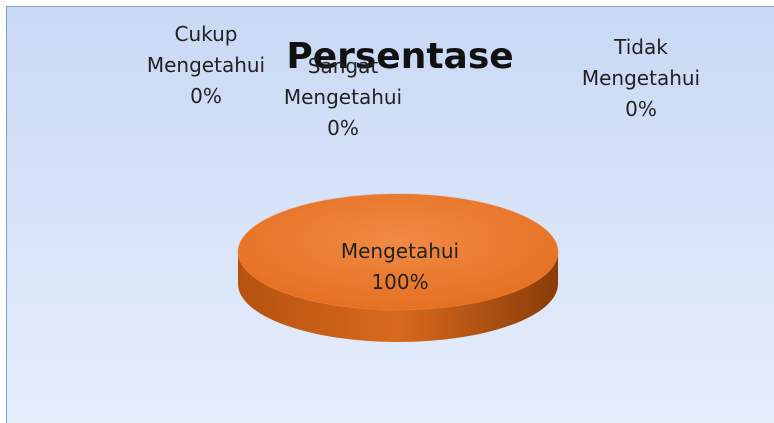 The image size is (774, 423). I want to click on chart-title: Persentase, so click(400, 56).